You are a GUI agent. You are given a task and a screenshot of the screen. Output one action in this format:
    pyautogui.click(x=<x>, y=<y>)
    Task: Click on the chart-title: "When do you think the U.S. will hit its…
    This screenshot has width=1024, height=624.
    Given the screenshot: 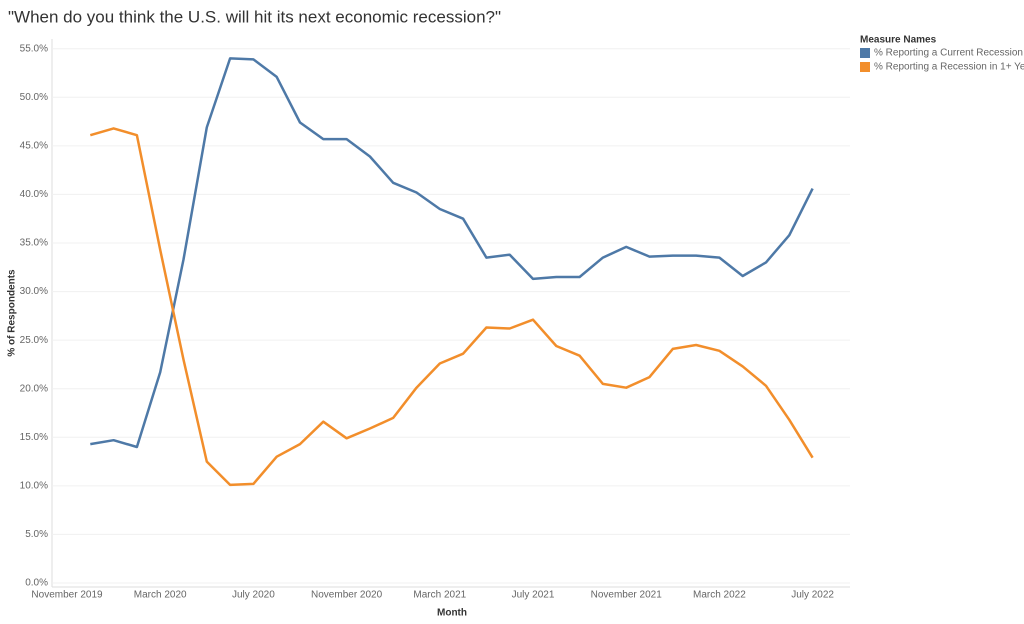 What is the action you would take?
    pyautogui.click(x=254, y=16)
    